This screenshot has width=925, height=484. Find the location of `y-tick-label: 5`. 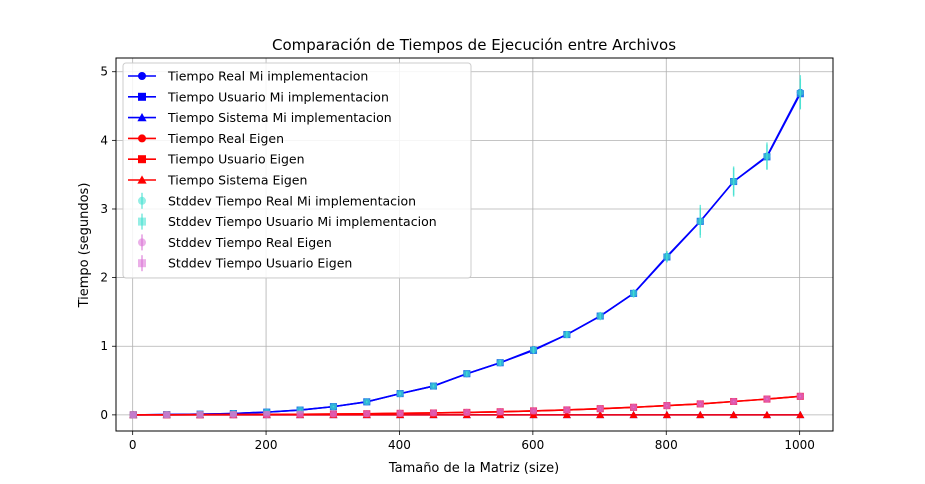

y-tick-label: 5 is located at coordinates (104, 72).